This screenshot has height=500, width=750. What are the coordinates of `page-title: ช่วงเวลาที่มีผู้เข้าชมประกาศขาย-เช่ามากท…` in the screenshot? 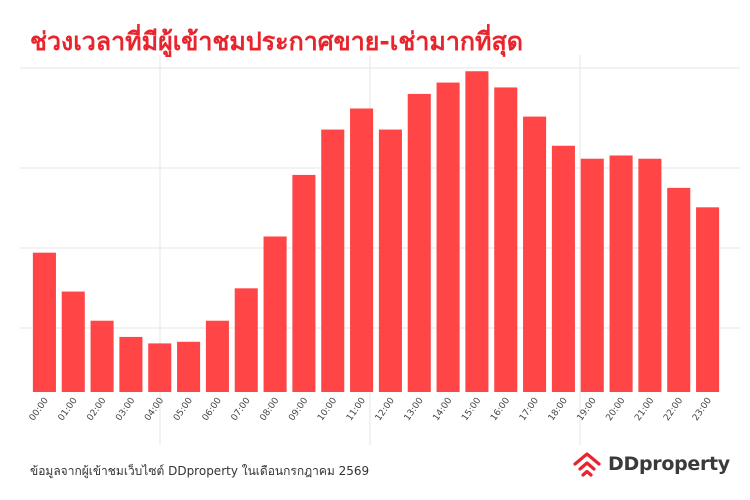 It's located at (276, 41).